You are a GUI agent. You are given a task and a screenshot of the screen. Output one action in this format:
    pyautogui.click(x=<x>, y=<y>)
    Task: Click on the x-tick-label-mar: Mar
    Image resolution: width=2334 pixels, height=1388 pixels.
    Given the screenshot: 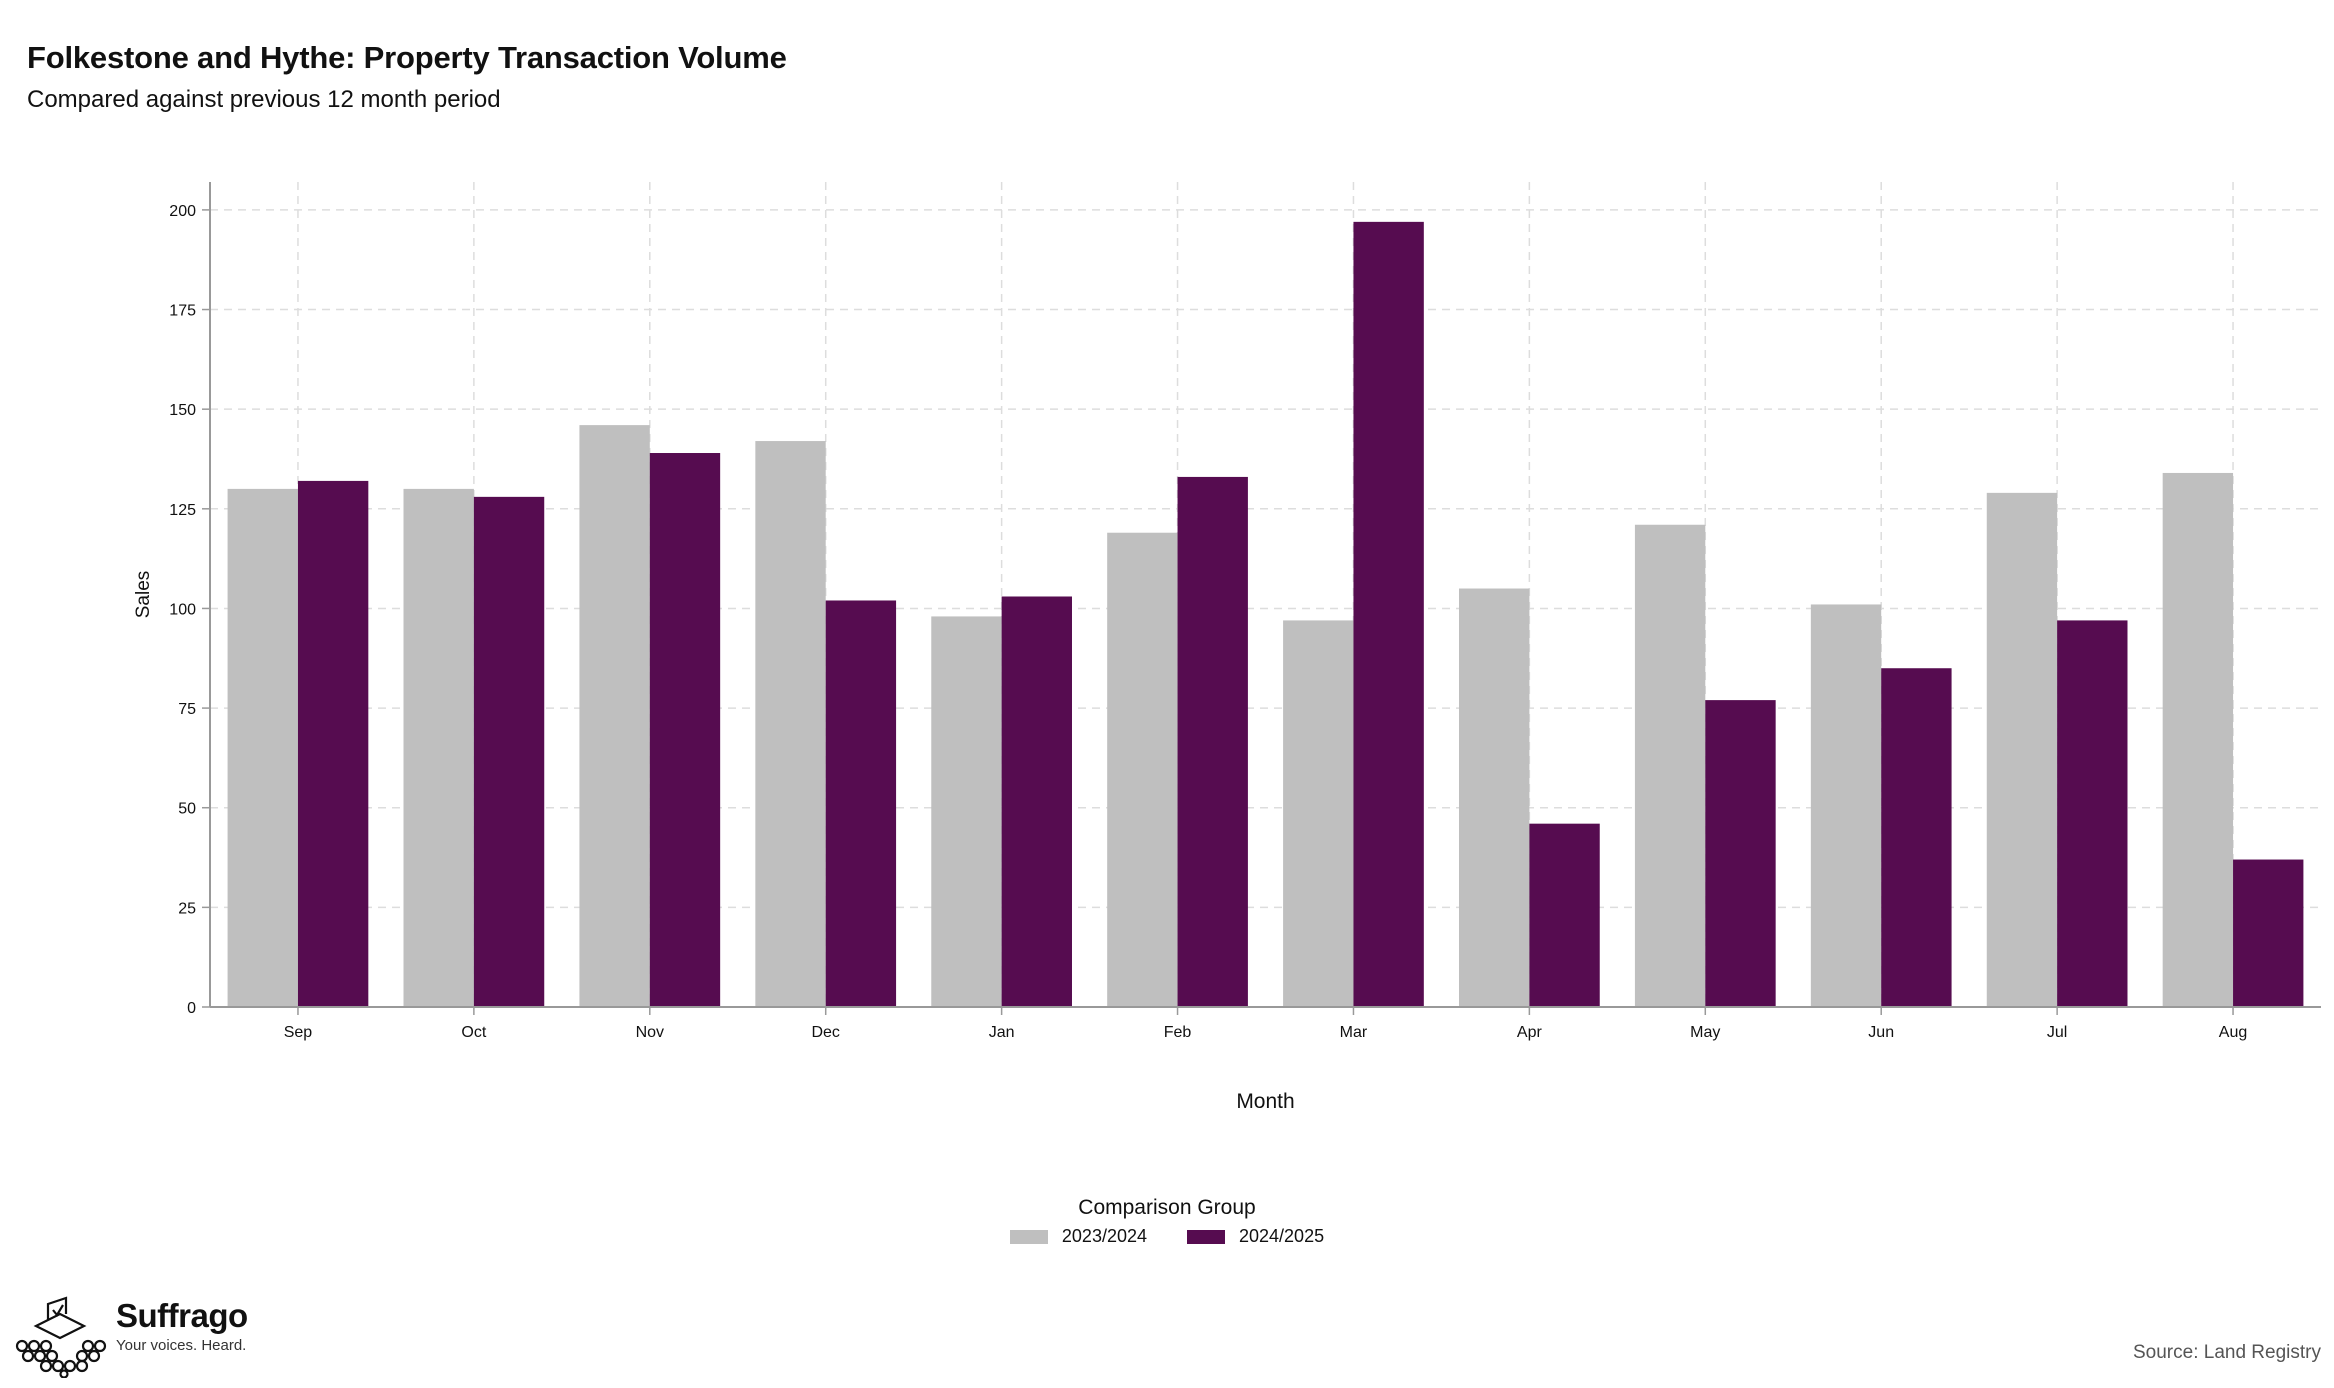 What is the action you would take?
    pyautogui.click(x=1354, y=1032)
    